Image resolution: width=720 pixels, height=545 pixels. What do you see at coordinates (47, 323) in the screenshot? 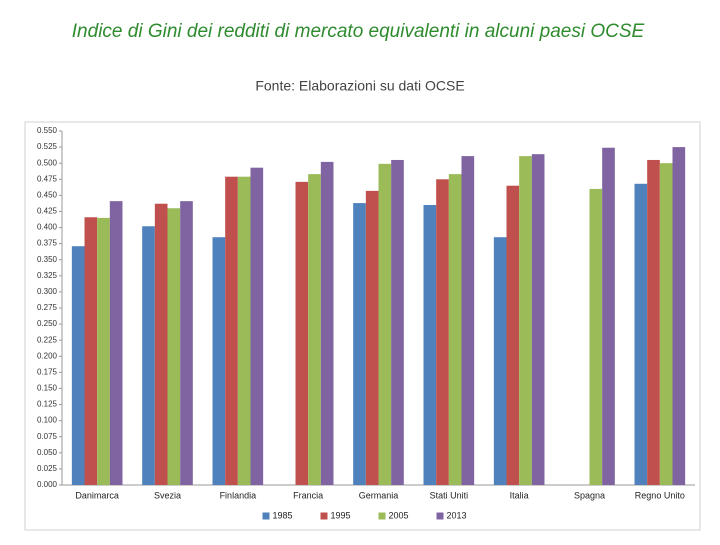
I see `y-tick-label: 0.250` at bounding box center [47, 323].